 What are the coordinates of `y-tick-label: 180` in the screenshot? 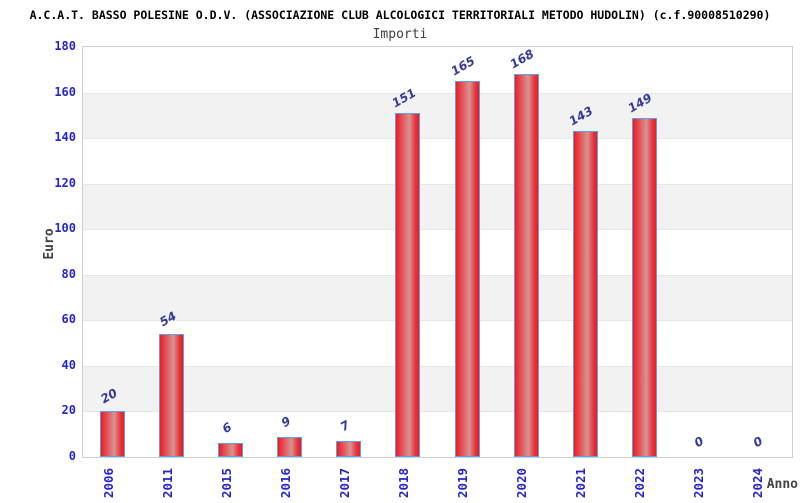 It's located at (65, 46).